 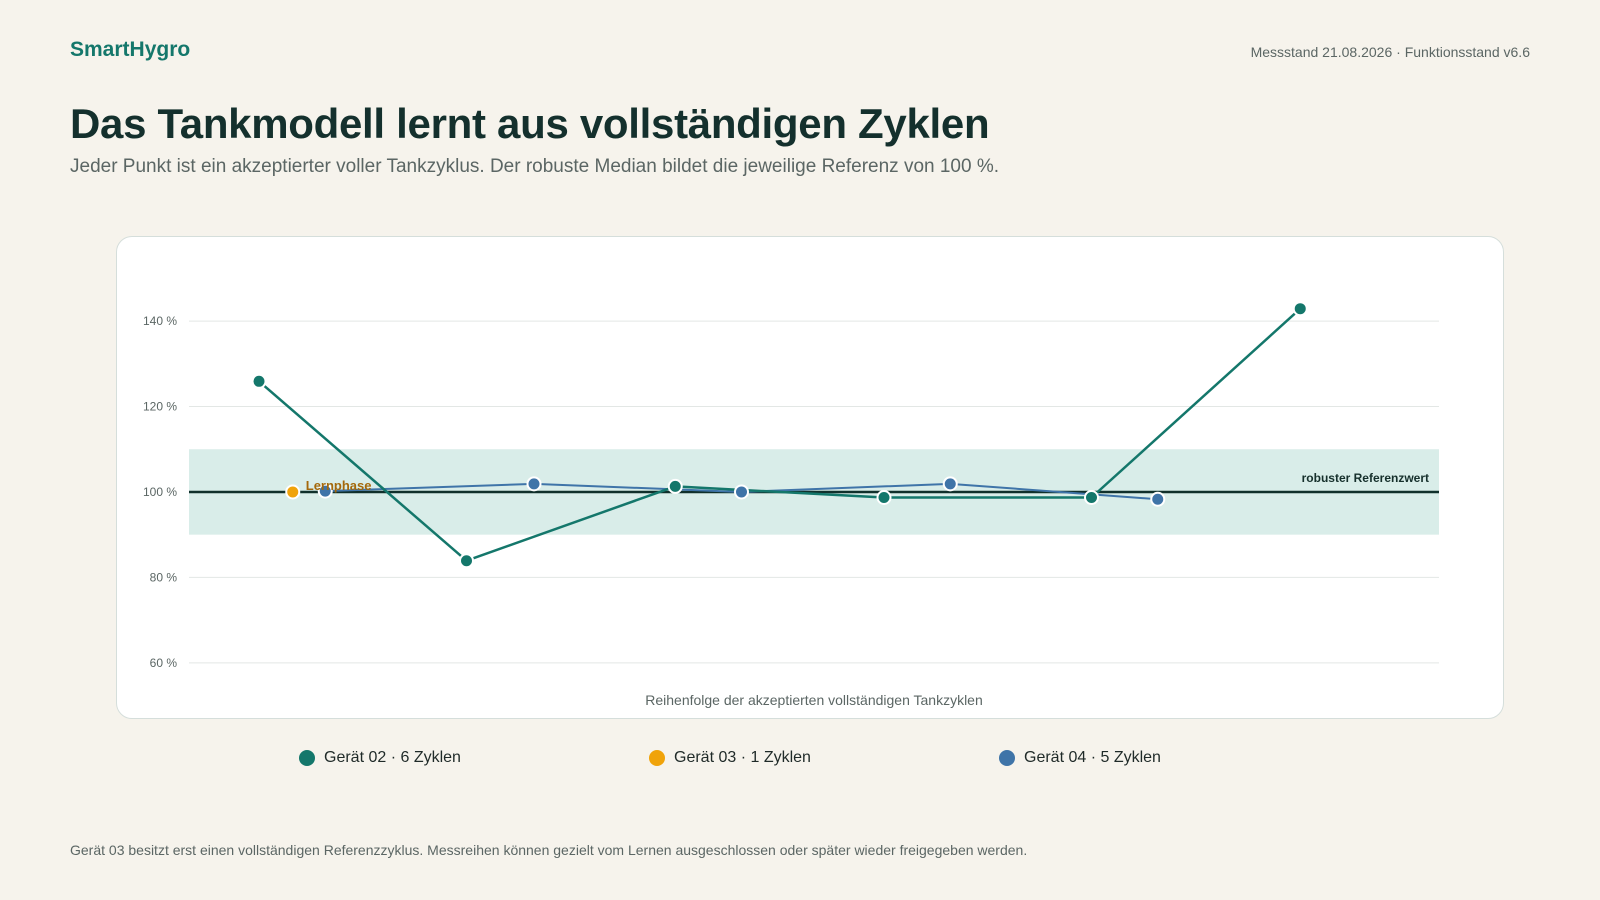 I want to click on y-tick-label: 60 %, so click(x=164, y=663).